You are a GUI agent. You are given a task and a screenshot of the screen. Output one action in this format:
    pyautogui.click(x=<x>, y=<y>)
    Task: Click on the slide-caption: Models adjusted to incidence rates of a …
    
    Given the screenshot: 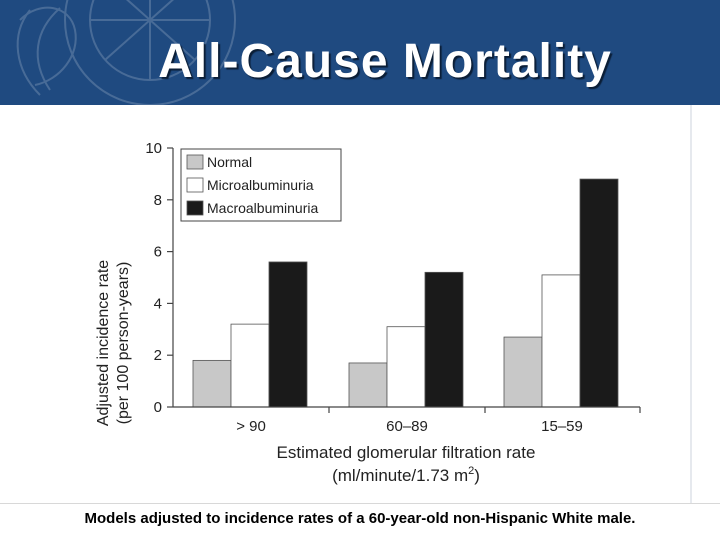 What is the action you would take?
    pyautogui.click(x=360, y=518)
    